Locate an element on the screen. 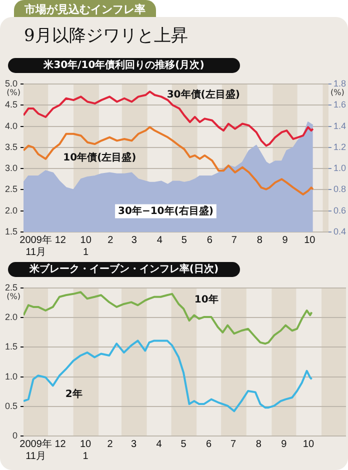  y-tick-label: 5.0 is located at coordinates (11, 83).